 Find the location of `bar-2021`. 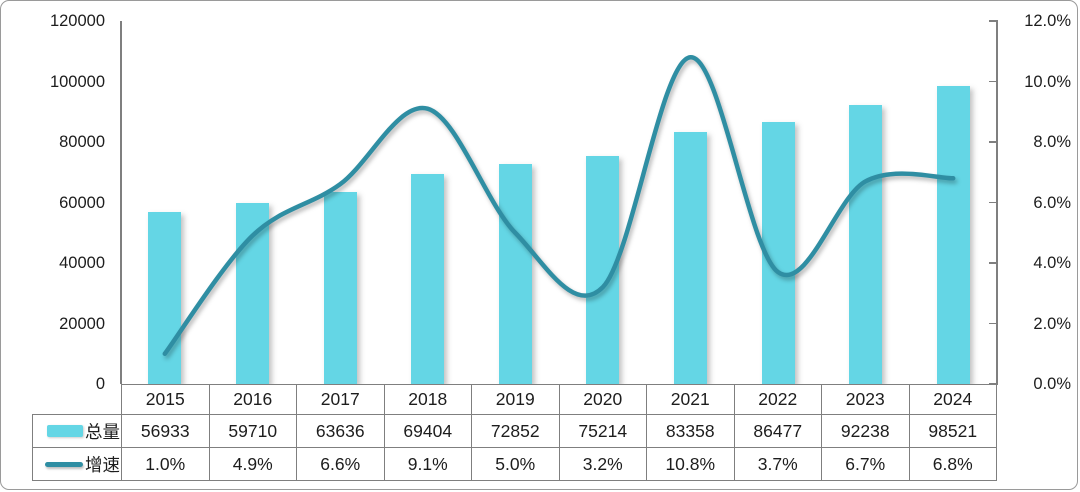

bar-2021 is located at coordinates (690, 257).